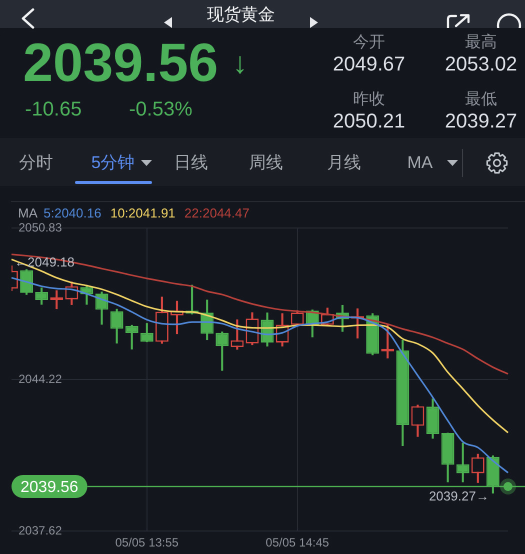 The width and height of the screenshot is (525, 554). What do you see at coordinates (73, 213) in the screenshot?
I see `text: 5:2040.16` at bounding box center [73, 213].